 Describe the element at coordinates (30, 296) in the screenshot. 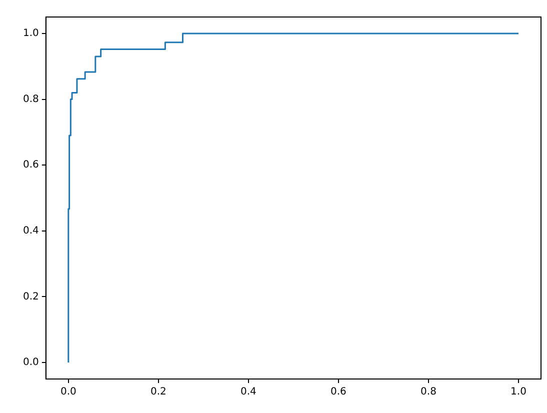

I see `y-tick-label: 0.2` at that location.